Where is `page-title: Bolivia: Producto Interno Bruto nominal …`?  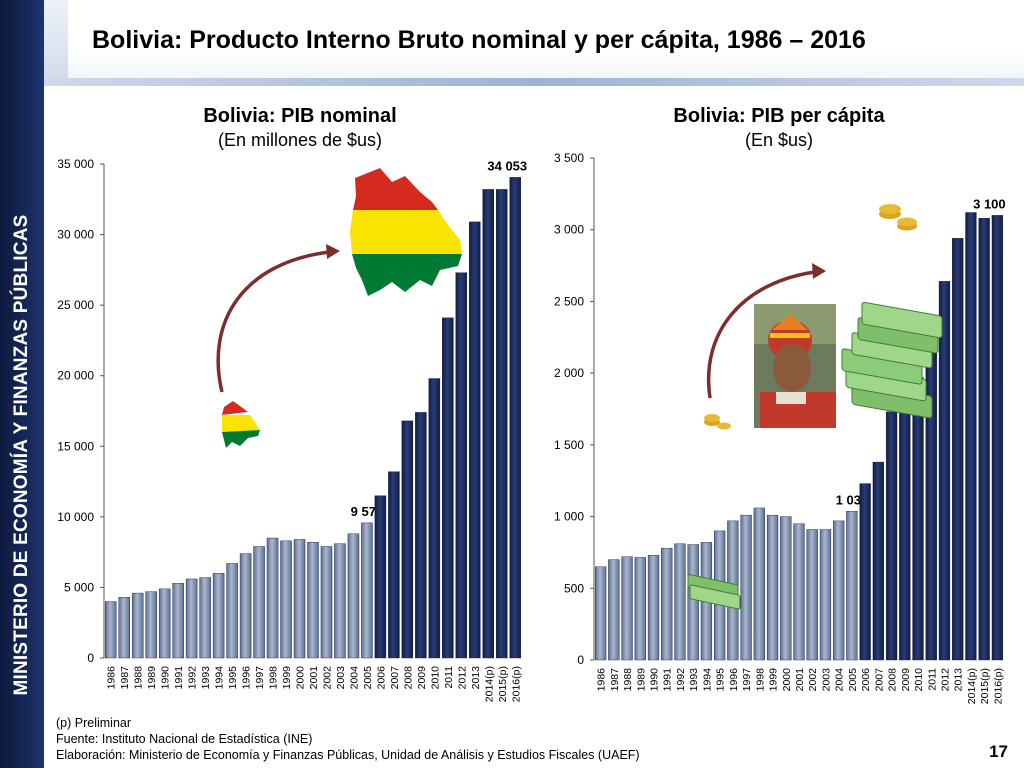 page-title: Bolivia: Producto Interno Bruto nominal … is located at coordinates (479, 40).